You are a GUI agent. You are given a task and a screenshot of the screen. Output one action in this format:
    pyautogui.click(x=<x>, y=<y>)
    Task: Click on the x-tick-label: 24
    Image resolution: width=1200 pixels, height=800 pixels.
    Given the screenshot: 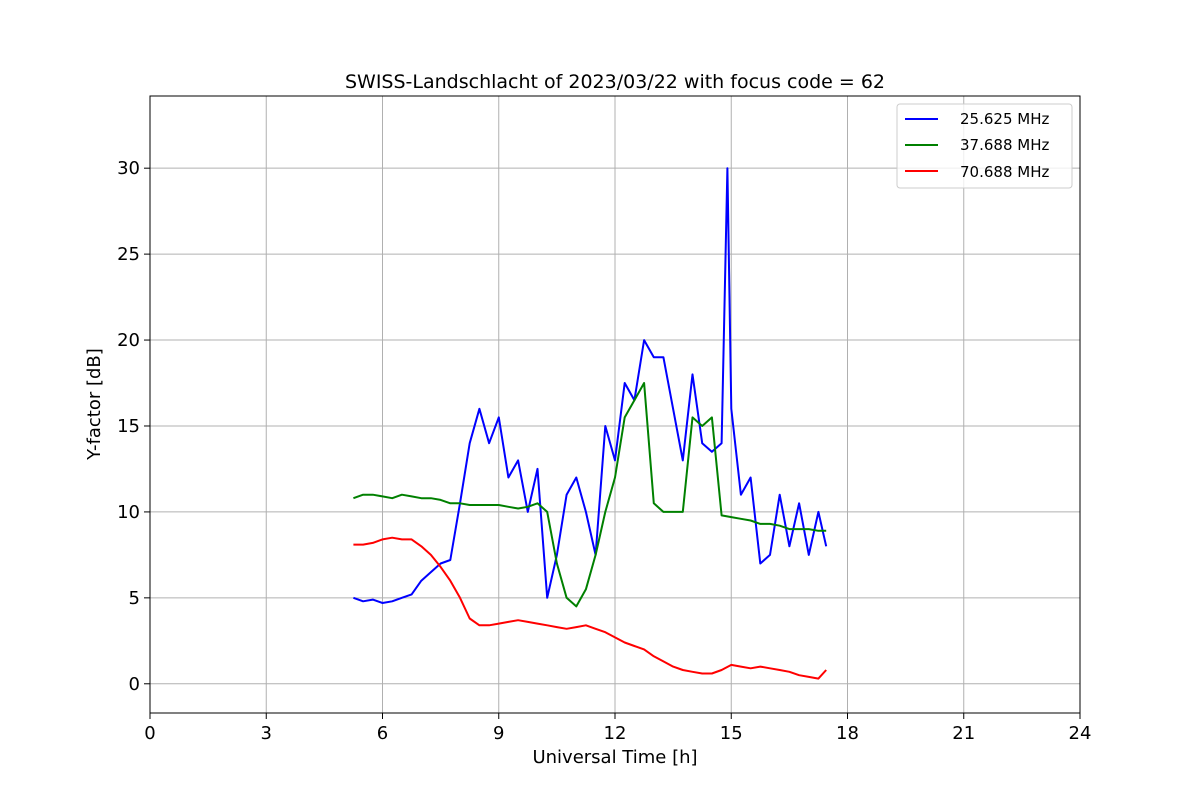 What is the action you would take?
    pyautogui.click(x=1080, y=733)
    